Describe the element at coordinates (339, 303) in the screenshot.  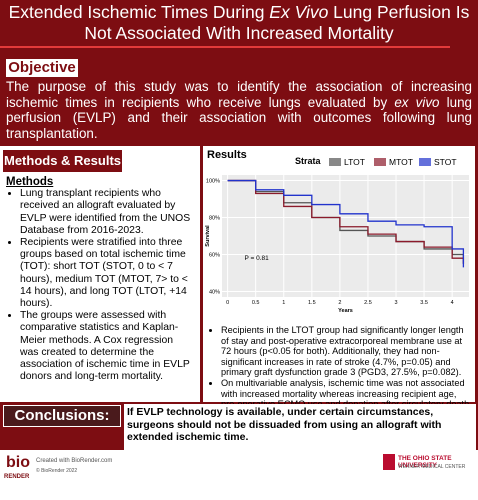
I see `x-tick-label: 2` at that location.